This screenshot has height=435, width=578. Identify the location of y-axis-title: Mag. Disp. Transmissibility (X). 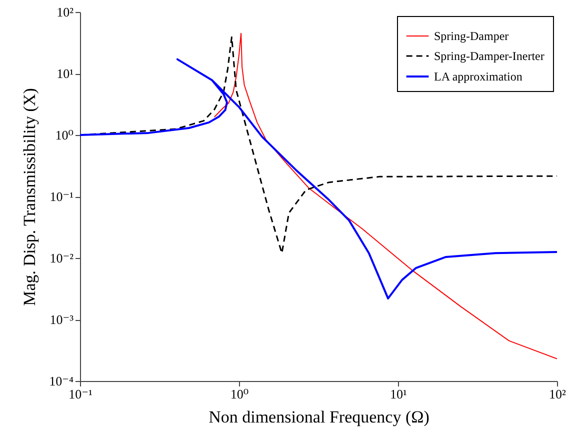
(30, 197).